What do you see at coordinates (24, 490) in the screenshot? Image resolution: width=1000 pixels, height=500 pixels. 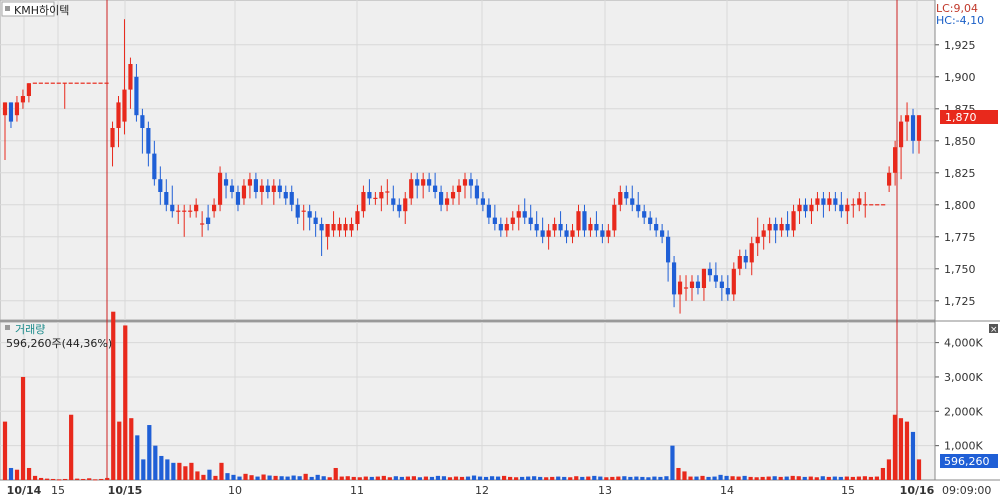 I see `x-tick-label: 10/14` at bounding box center [24, 490].